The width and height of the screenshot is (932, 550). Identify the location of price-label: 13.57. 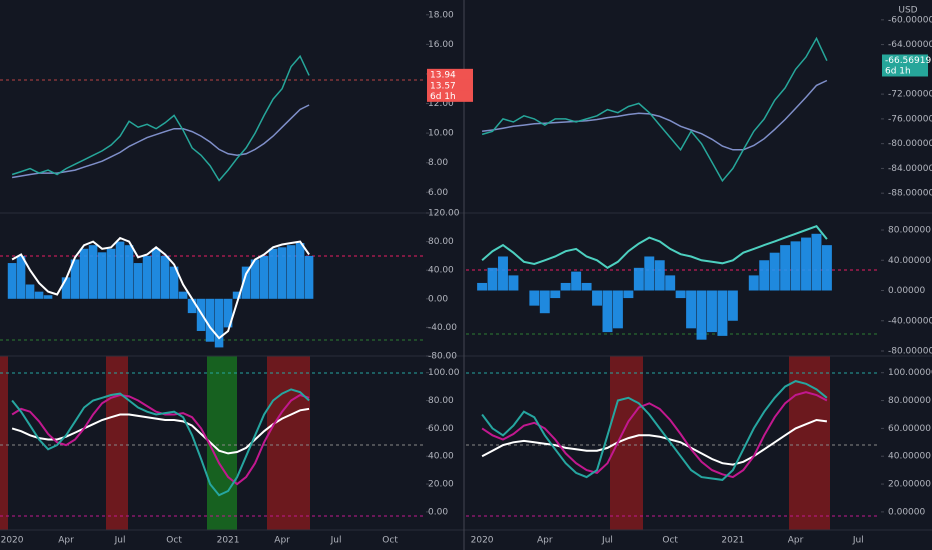
(443, 86).